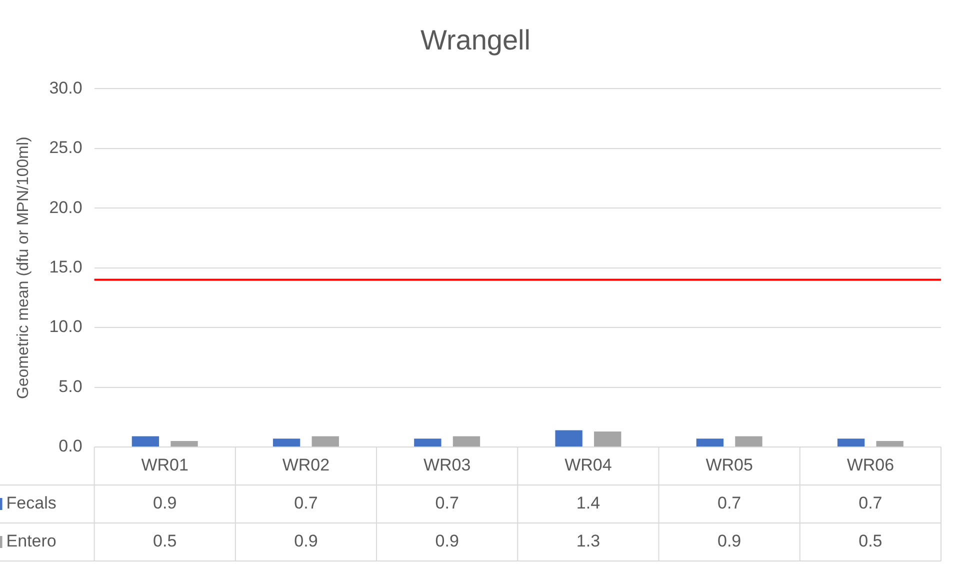  What do you see at coordinates (164, 465) in the screenshot?
I see `x-tick-label: WR01` at bounding box center [164, 465].